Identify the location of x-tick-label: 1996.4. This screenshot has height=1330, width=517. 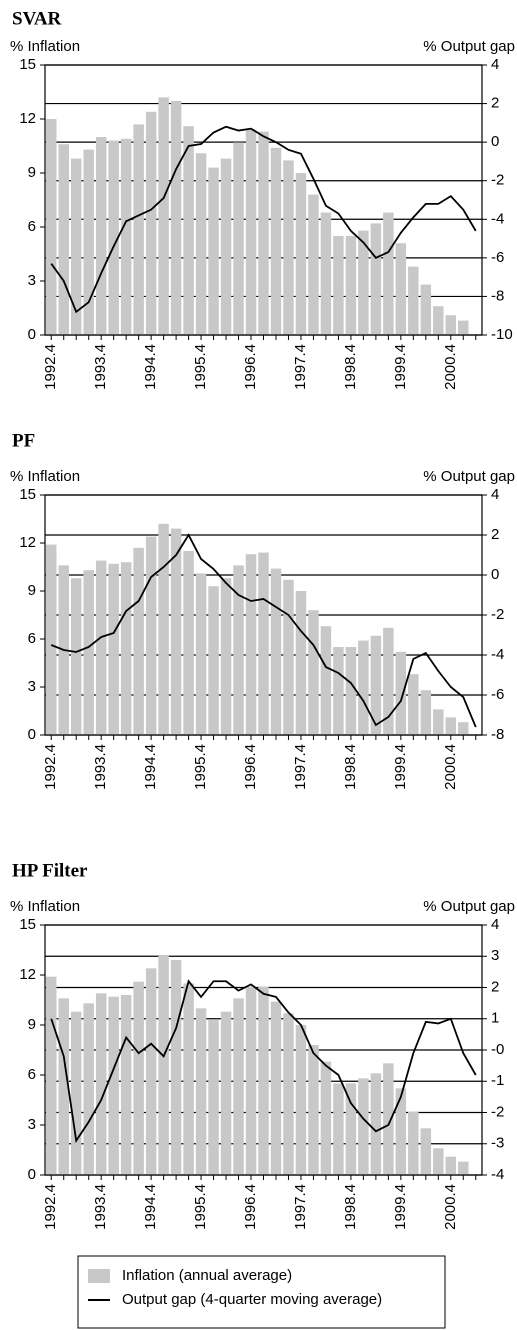
(250, 367).